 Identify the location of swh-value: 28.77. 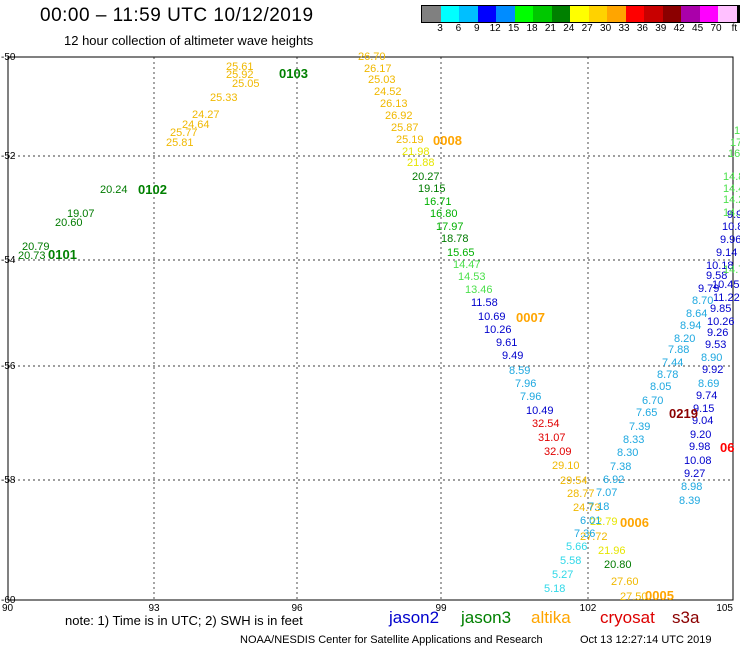
(581, 494).